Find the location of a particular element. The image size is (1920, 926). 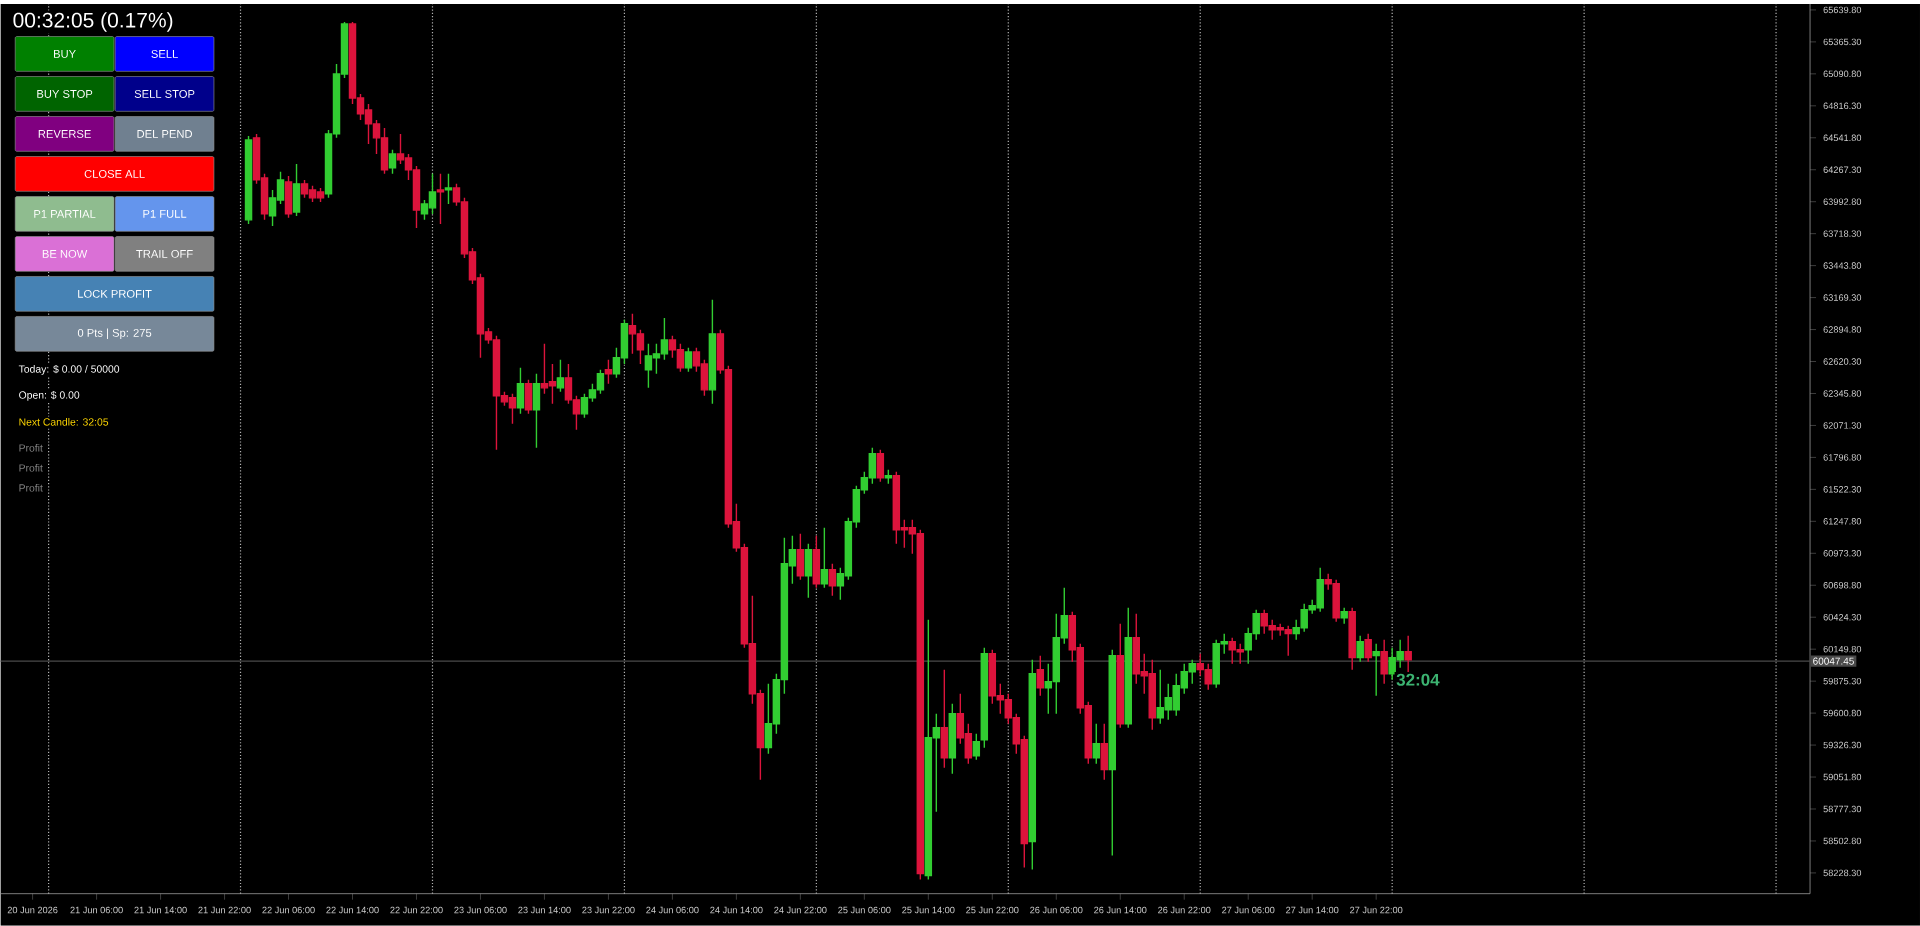

annotation: 32:04 is located at coordinates (1418, 679).